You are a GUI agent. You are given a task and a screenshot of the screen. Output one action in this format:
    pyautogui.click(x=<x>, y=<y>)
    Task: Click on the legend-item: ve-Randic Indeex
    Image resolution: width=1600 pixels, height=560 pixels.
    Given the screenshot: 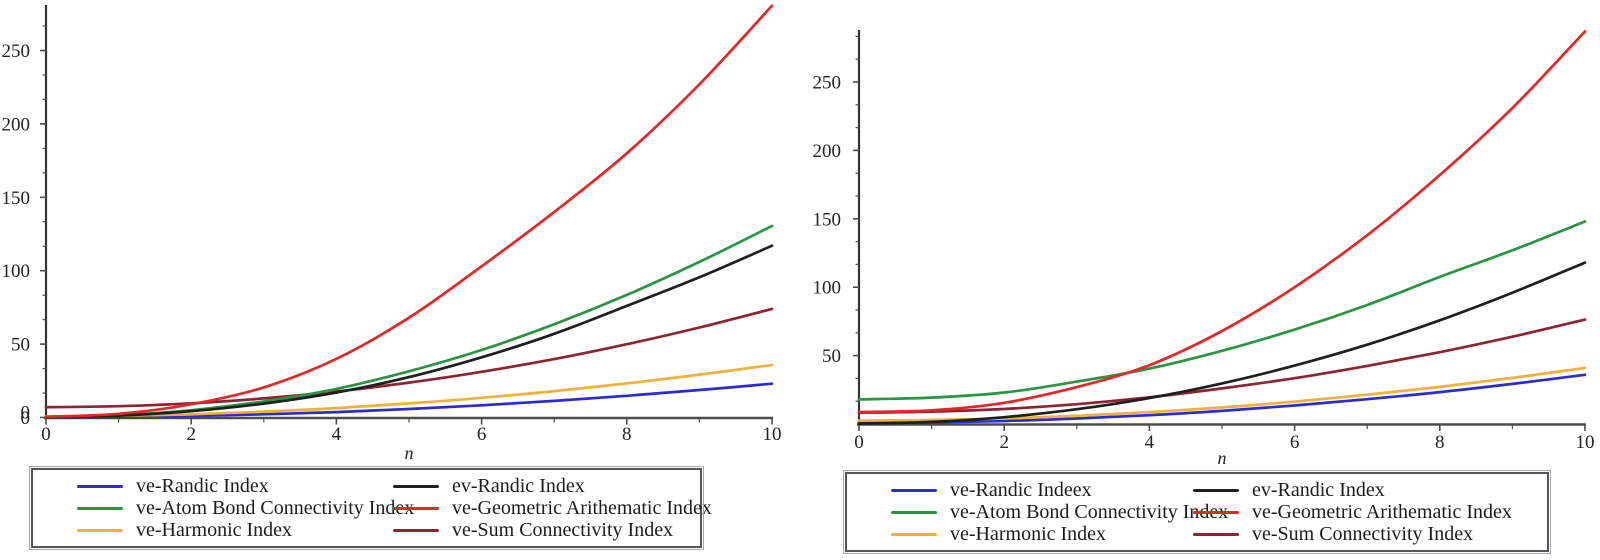 What is the action you would take?
    pyautogui.click(x=1042, y=490)
    